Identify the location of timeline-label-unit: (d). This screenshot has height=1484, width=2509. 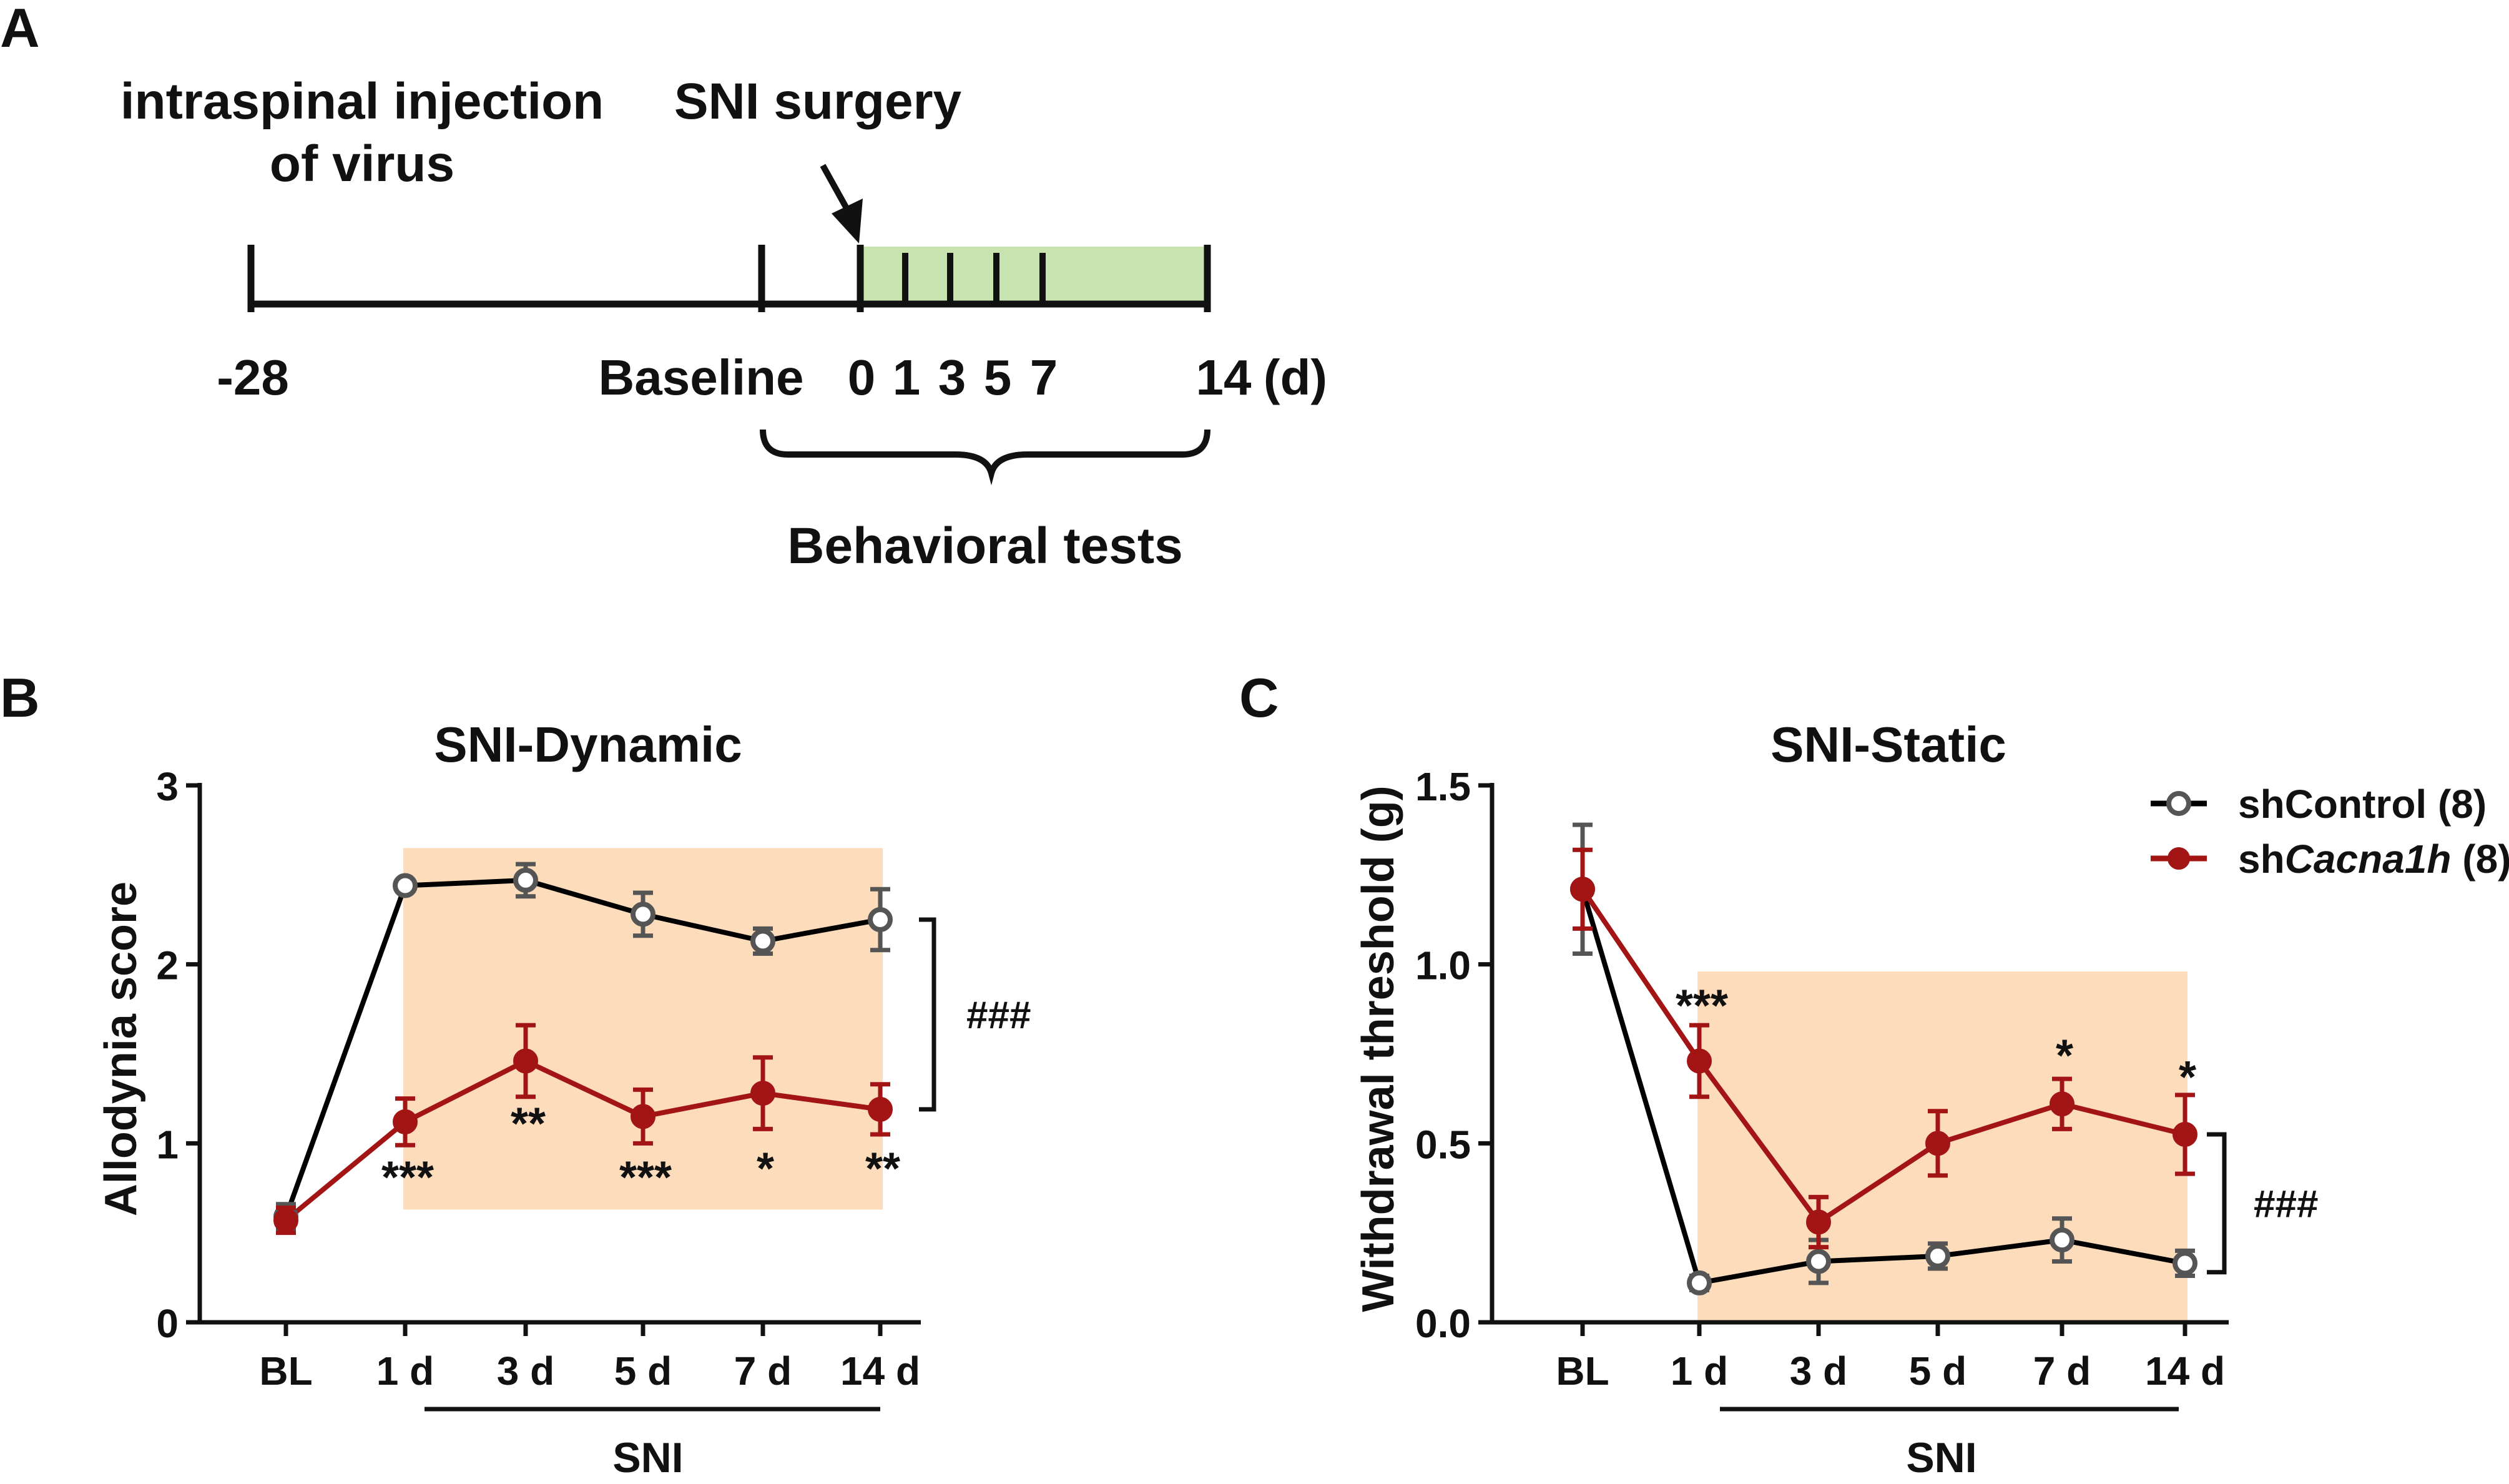
(1295, 377).